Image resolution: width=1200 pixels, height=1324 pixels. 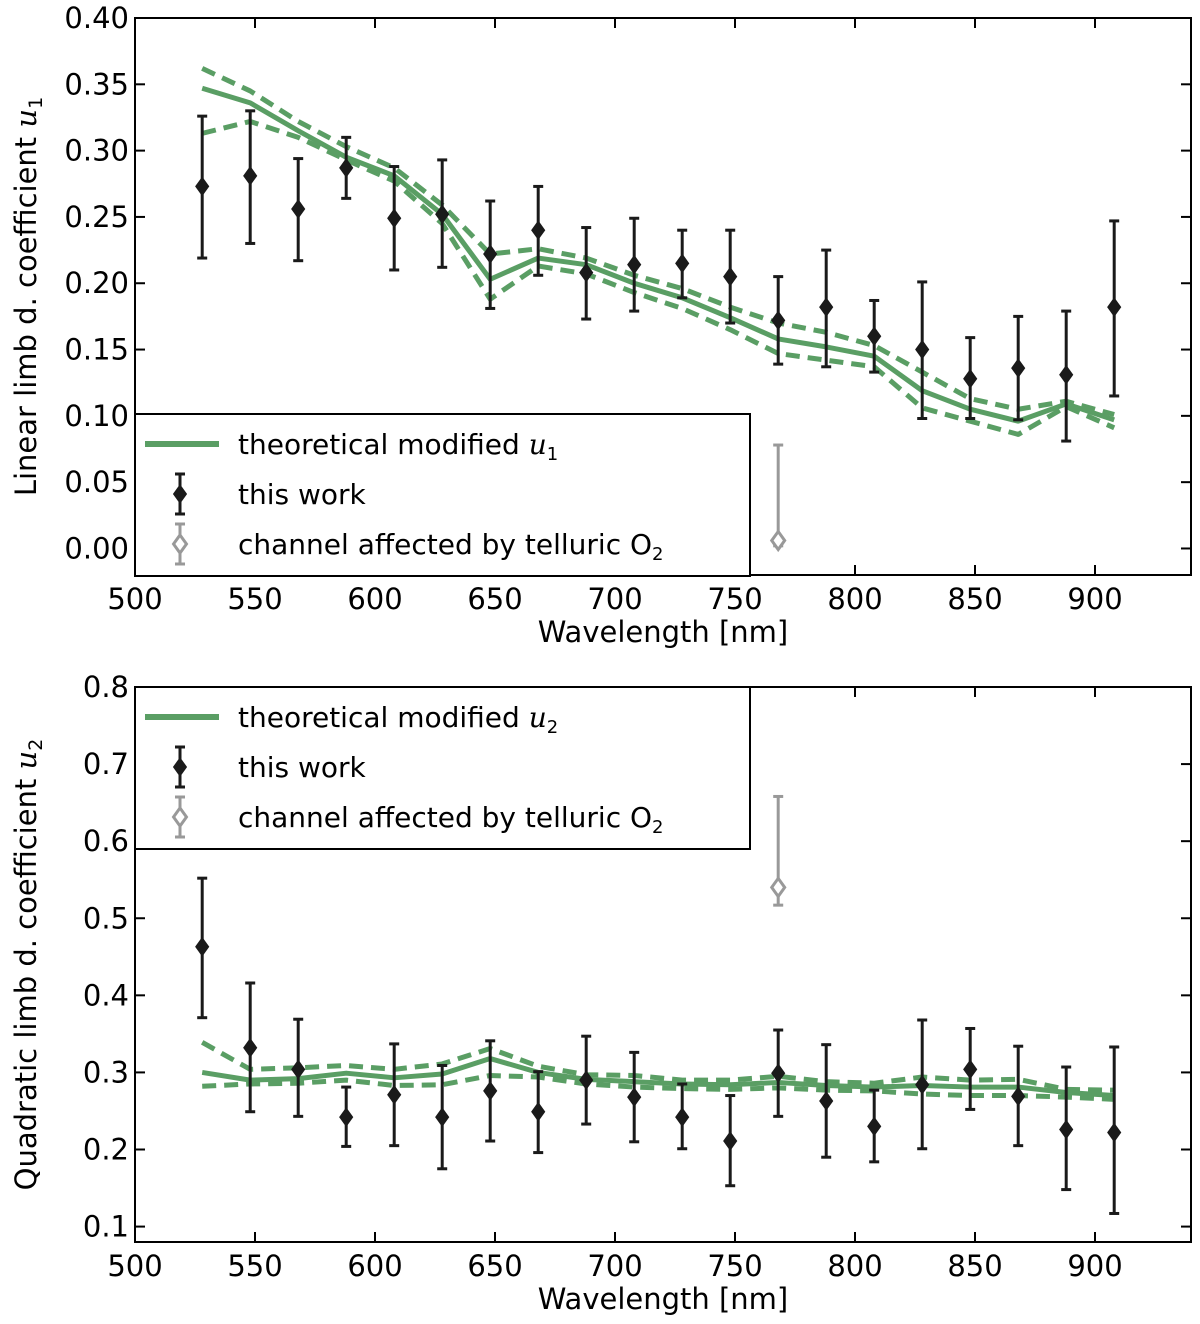 I want to click on series-telluric-o2, so click(x=778, y=850).